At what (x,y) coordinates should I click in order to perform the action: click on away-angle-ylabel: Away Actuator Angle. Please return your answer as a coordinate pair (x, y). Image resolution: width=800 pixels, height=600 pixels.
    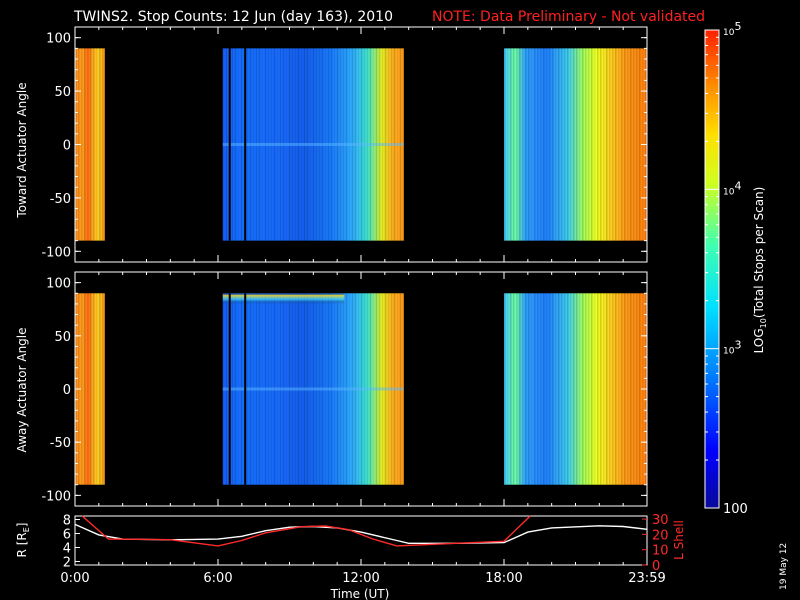
    Looking at the image, I should click on (22, 389).